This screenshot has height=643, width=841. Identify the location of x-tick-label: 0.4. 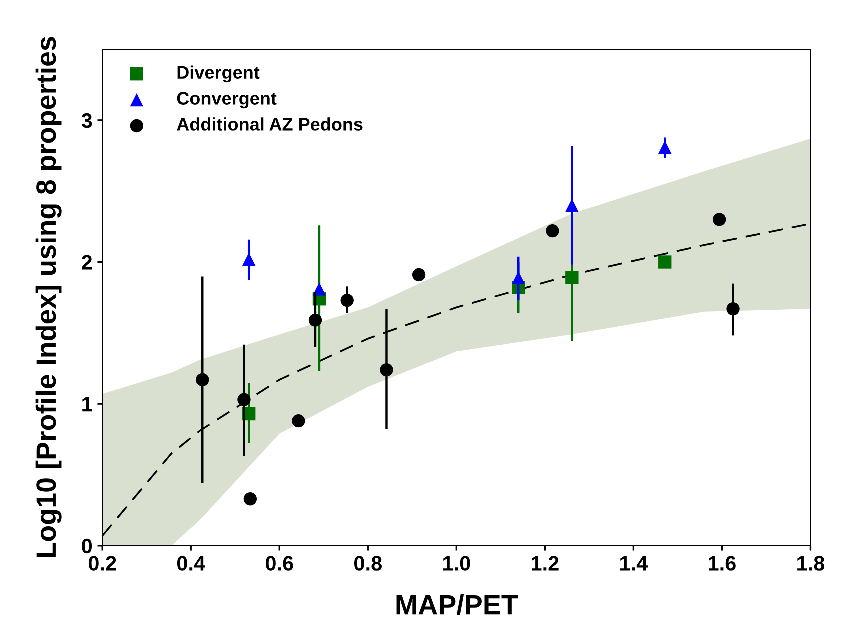
(191, 563).